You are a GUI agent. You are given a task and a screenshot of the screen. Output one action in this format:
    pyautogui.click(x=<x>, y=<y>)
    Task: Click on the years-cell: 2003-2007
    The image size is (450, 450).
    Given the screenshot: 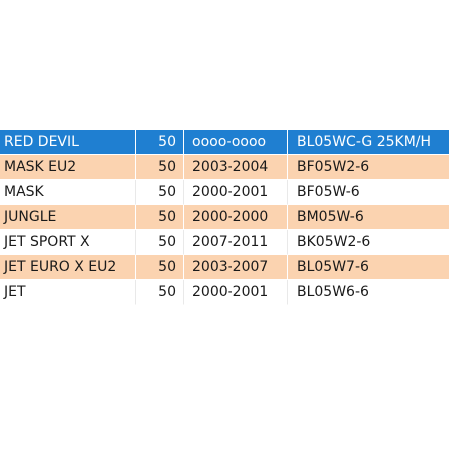 What is the action you would take?
    pyautogui.click(x=236, y=267)
    